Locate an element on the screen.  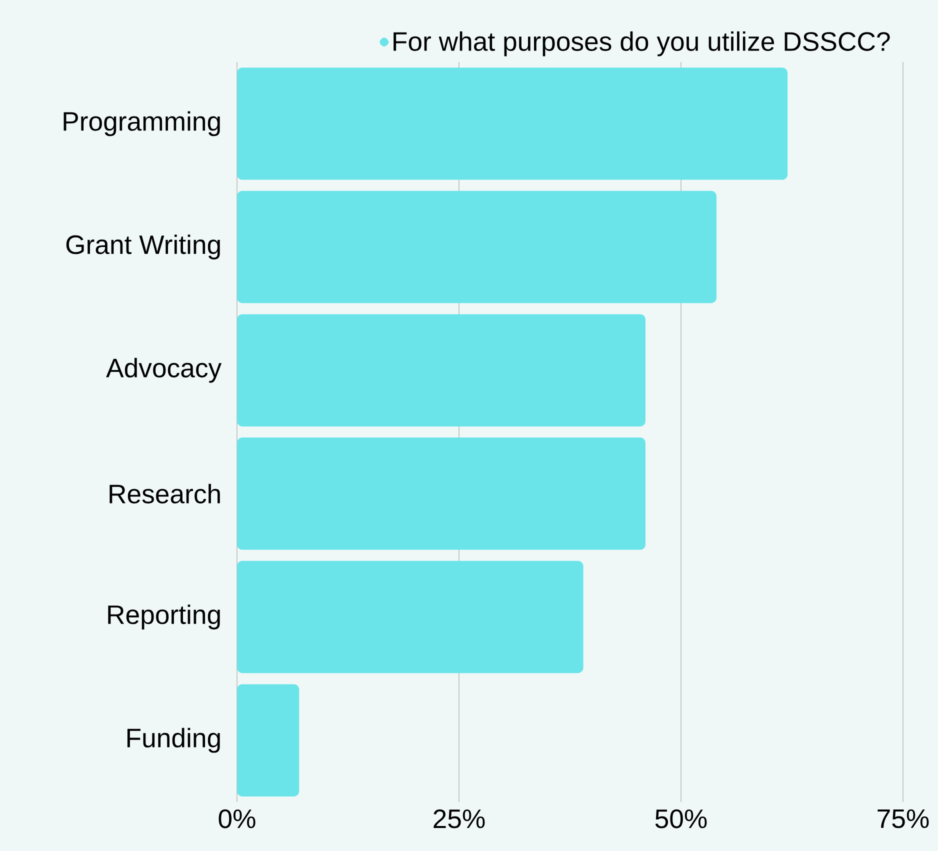
x-tick-label: 50% is located at coordinates (681, 818).